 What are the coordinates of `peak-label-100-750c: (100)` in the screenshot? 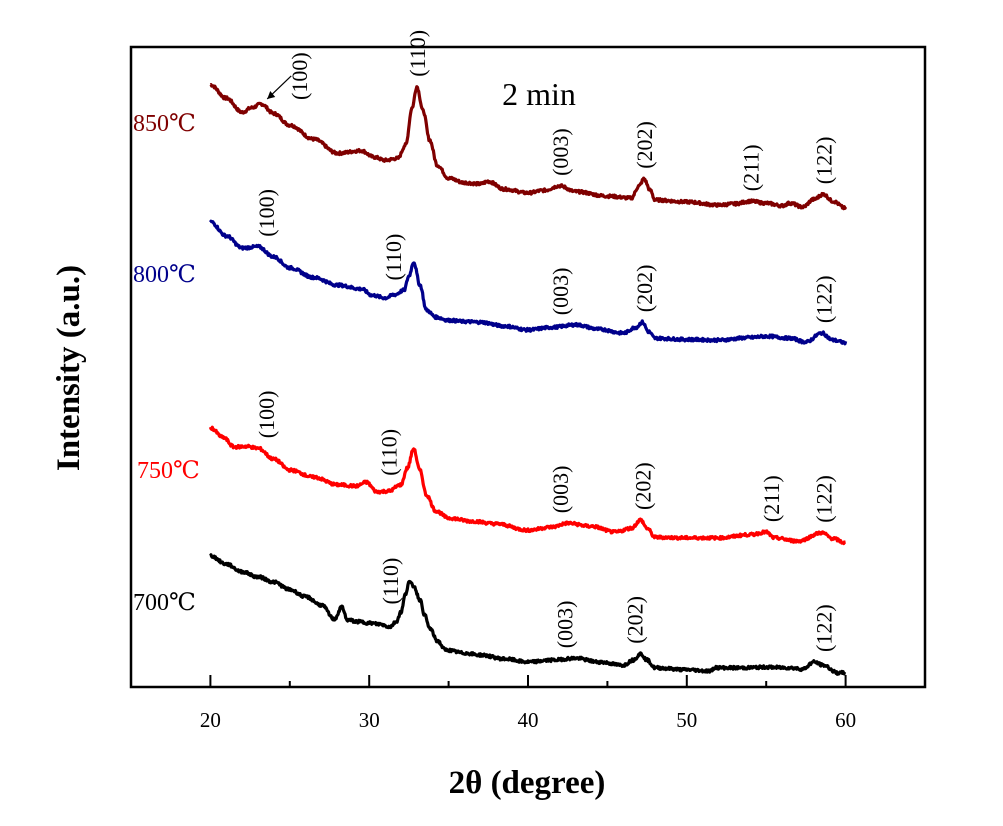 It's located at (266, 415).